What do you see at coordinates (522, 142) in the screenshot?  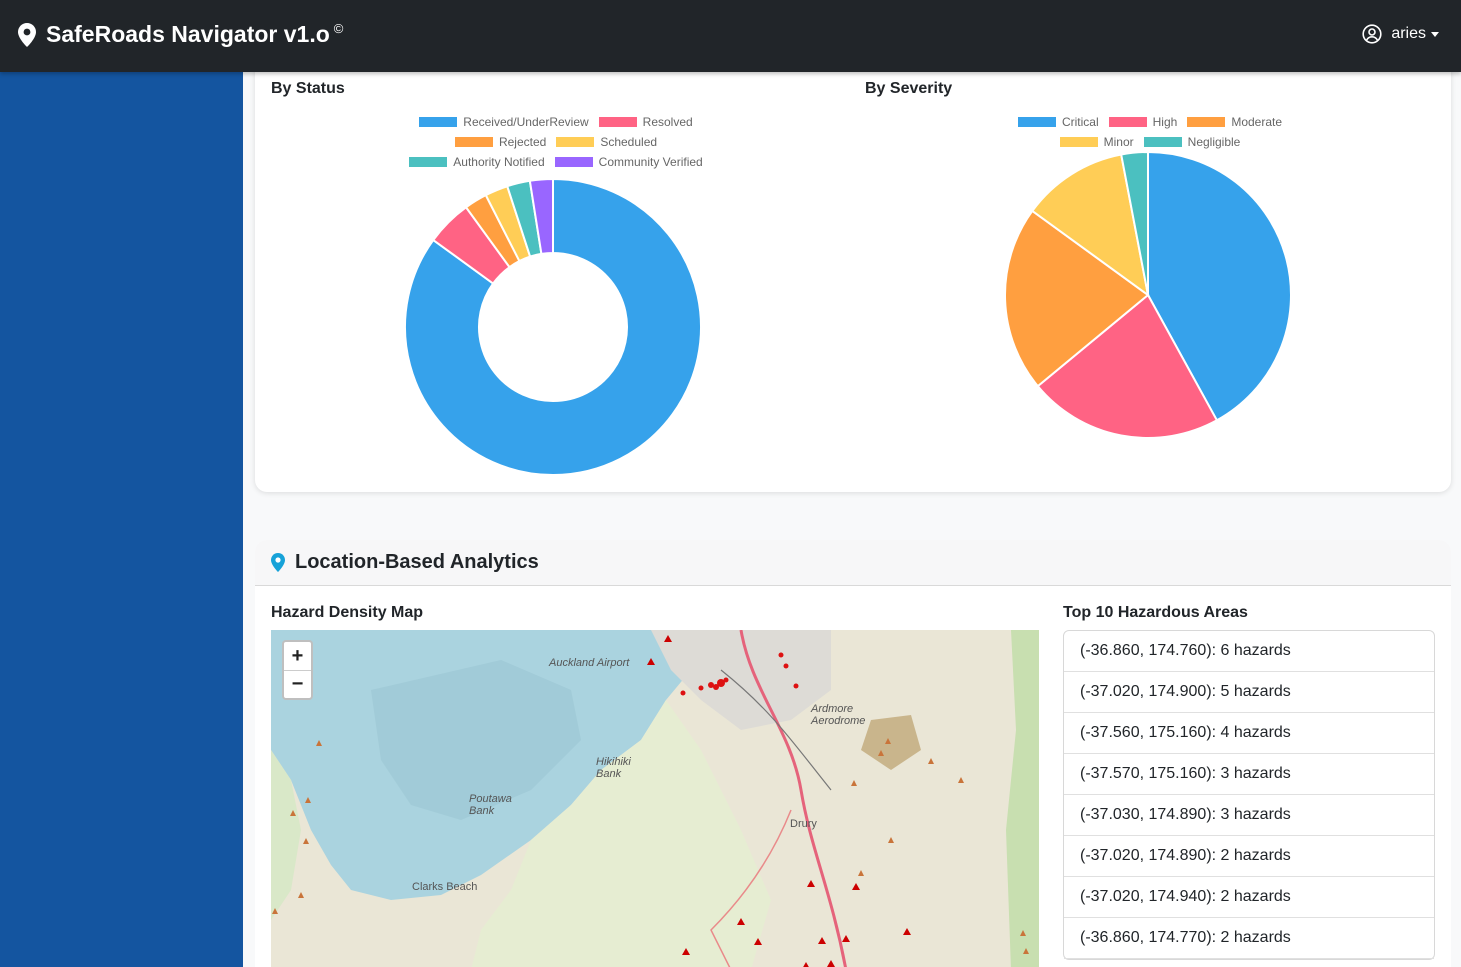 I see `legend-label: Rejected` at bounding box center [522, 142].